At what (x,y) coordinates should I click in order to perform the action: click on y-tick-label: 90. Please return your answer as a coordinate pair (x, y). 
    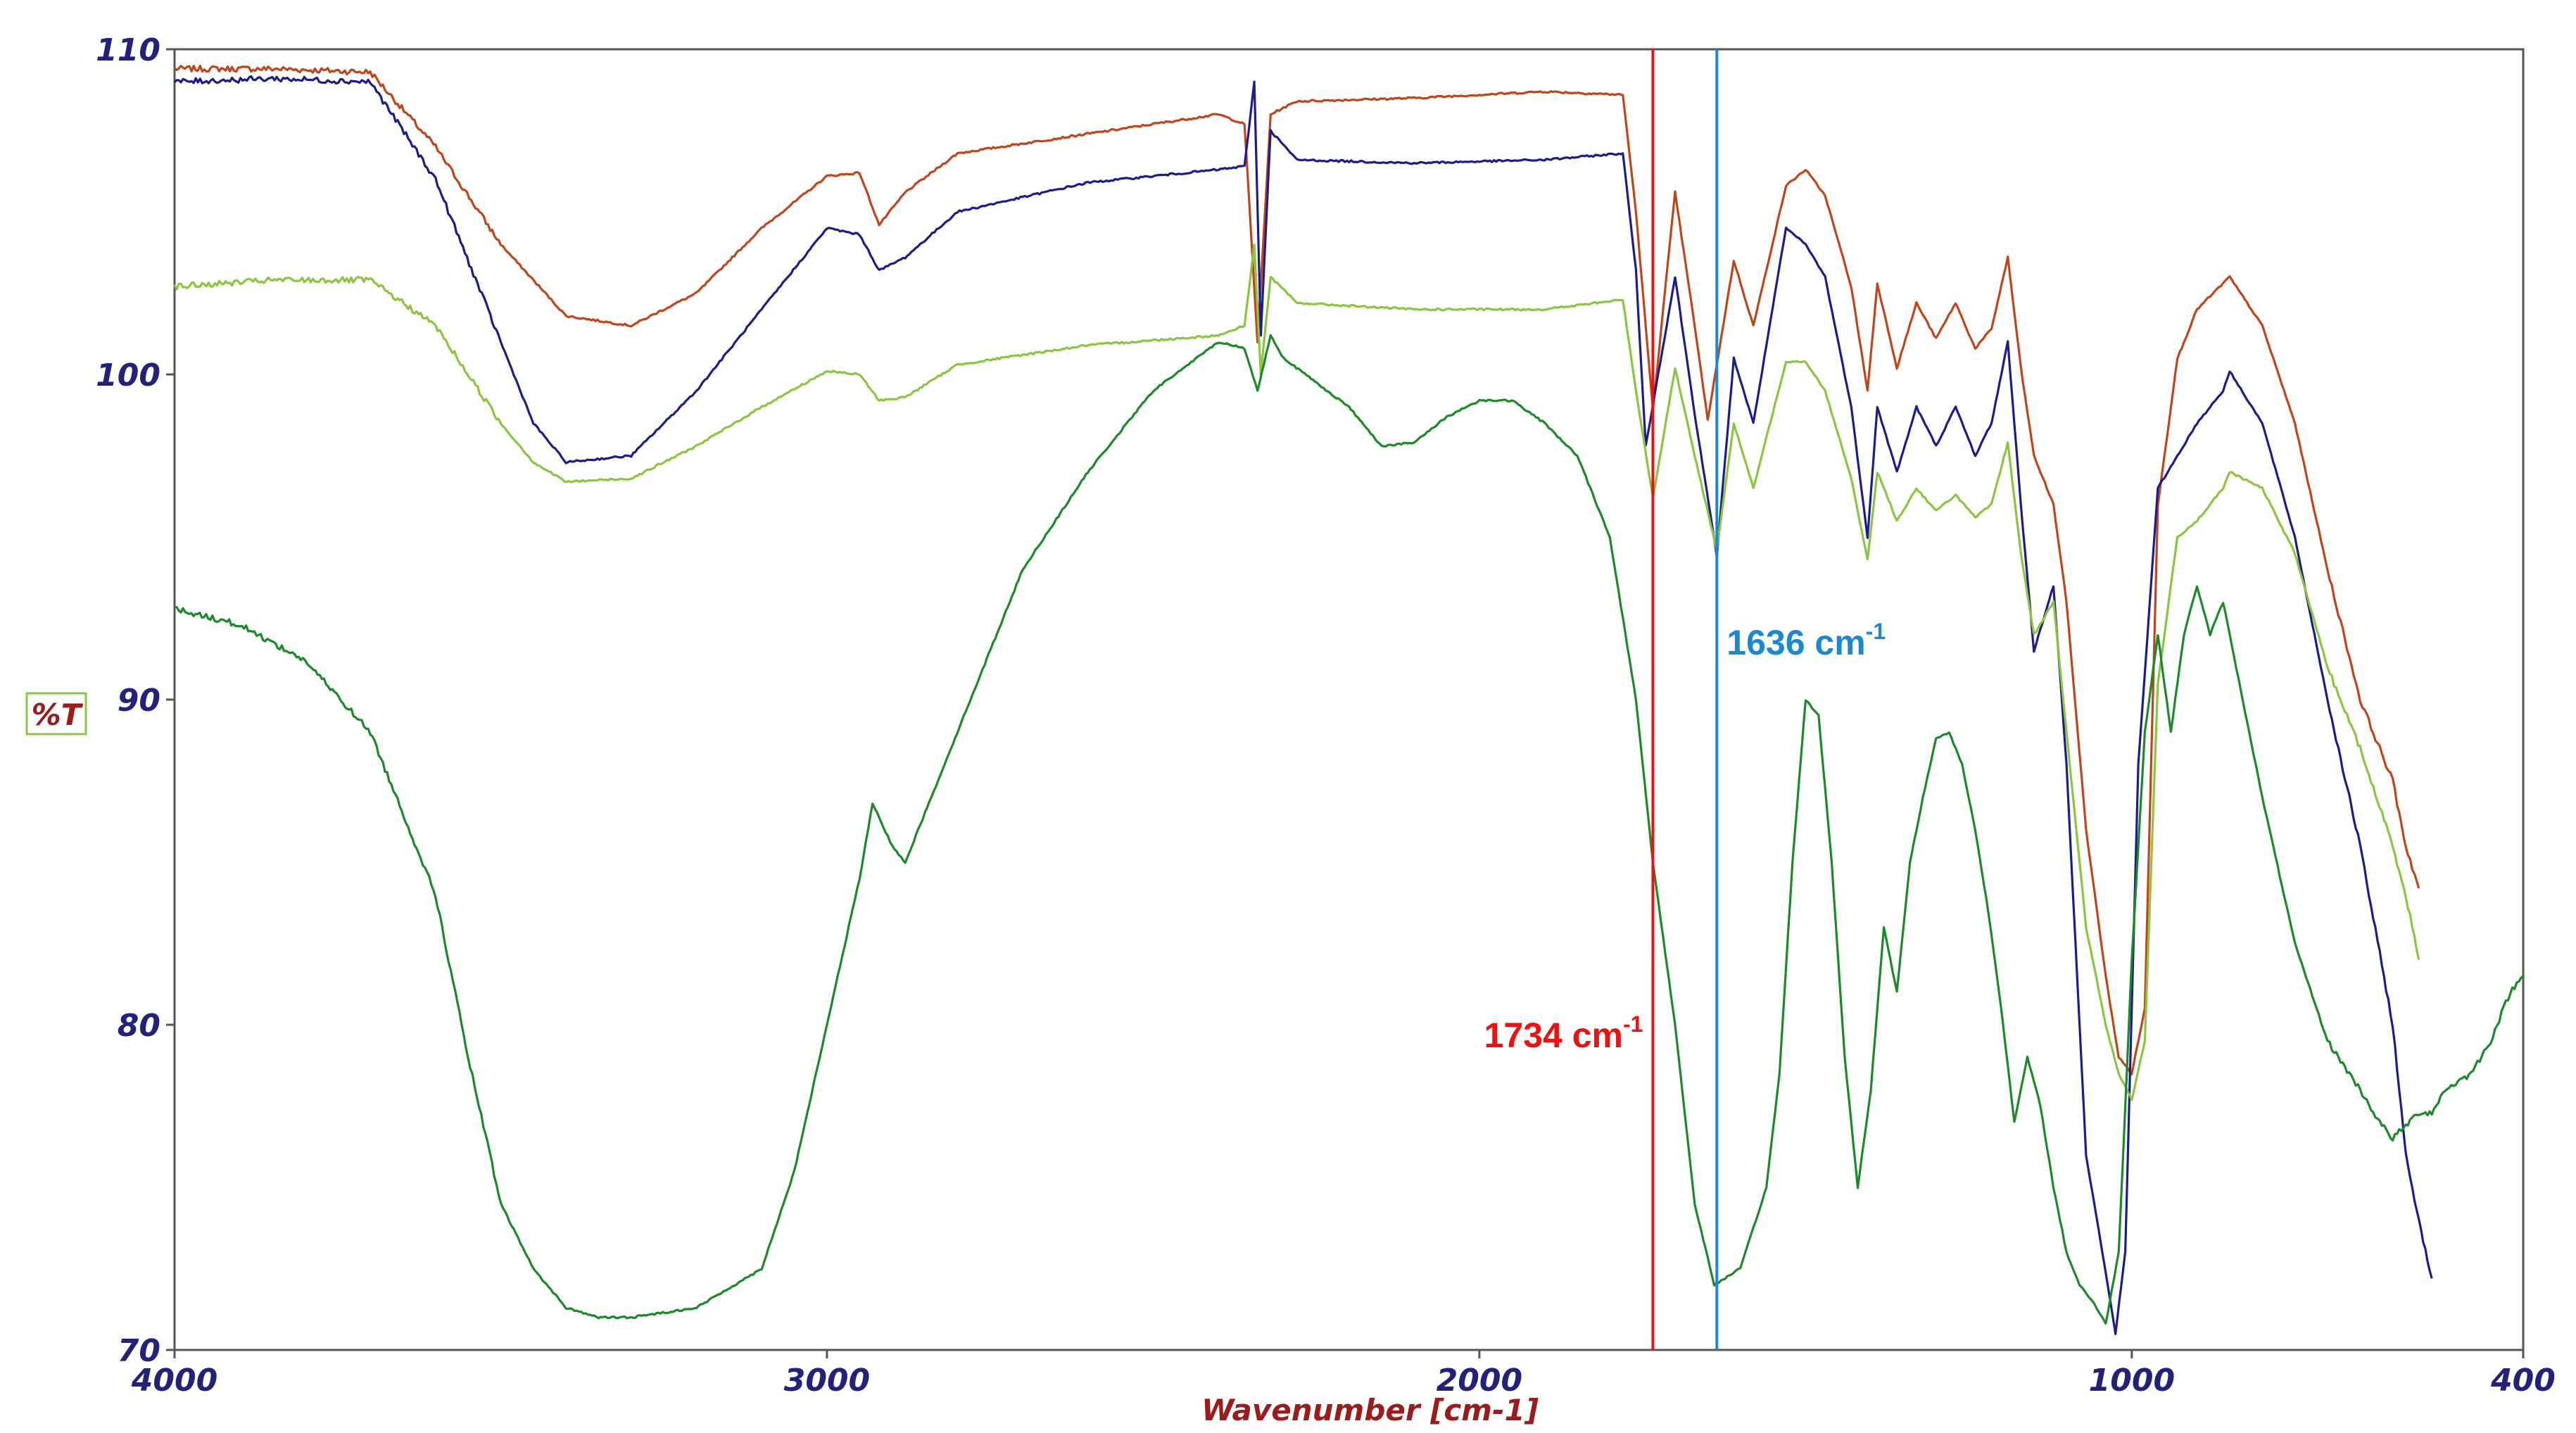
    Looking at the image, I should click on (139, 701).